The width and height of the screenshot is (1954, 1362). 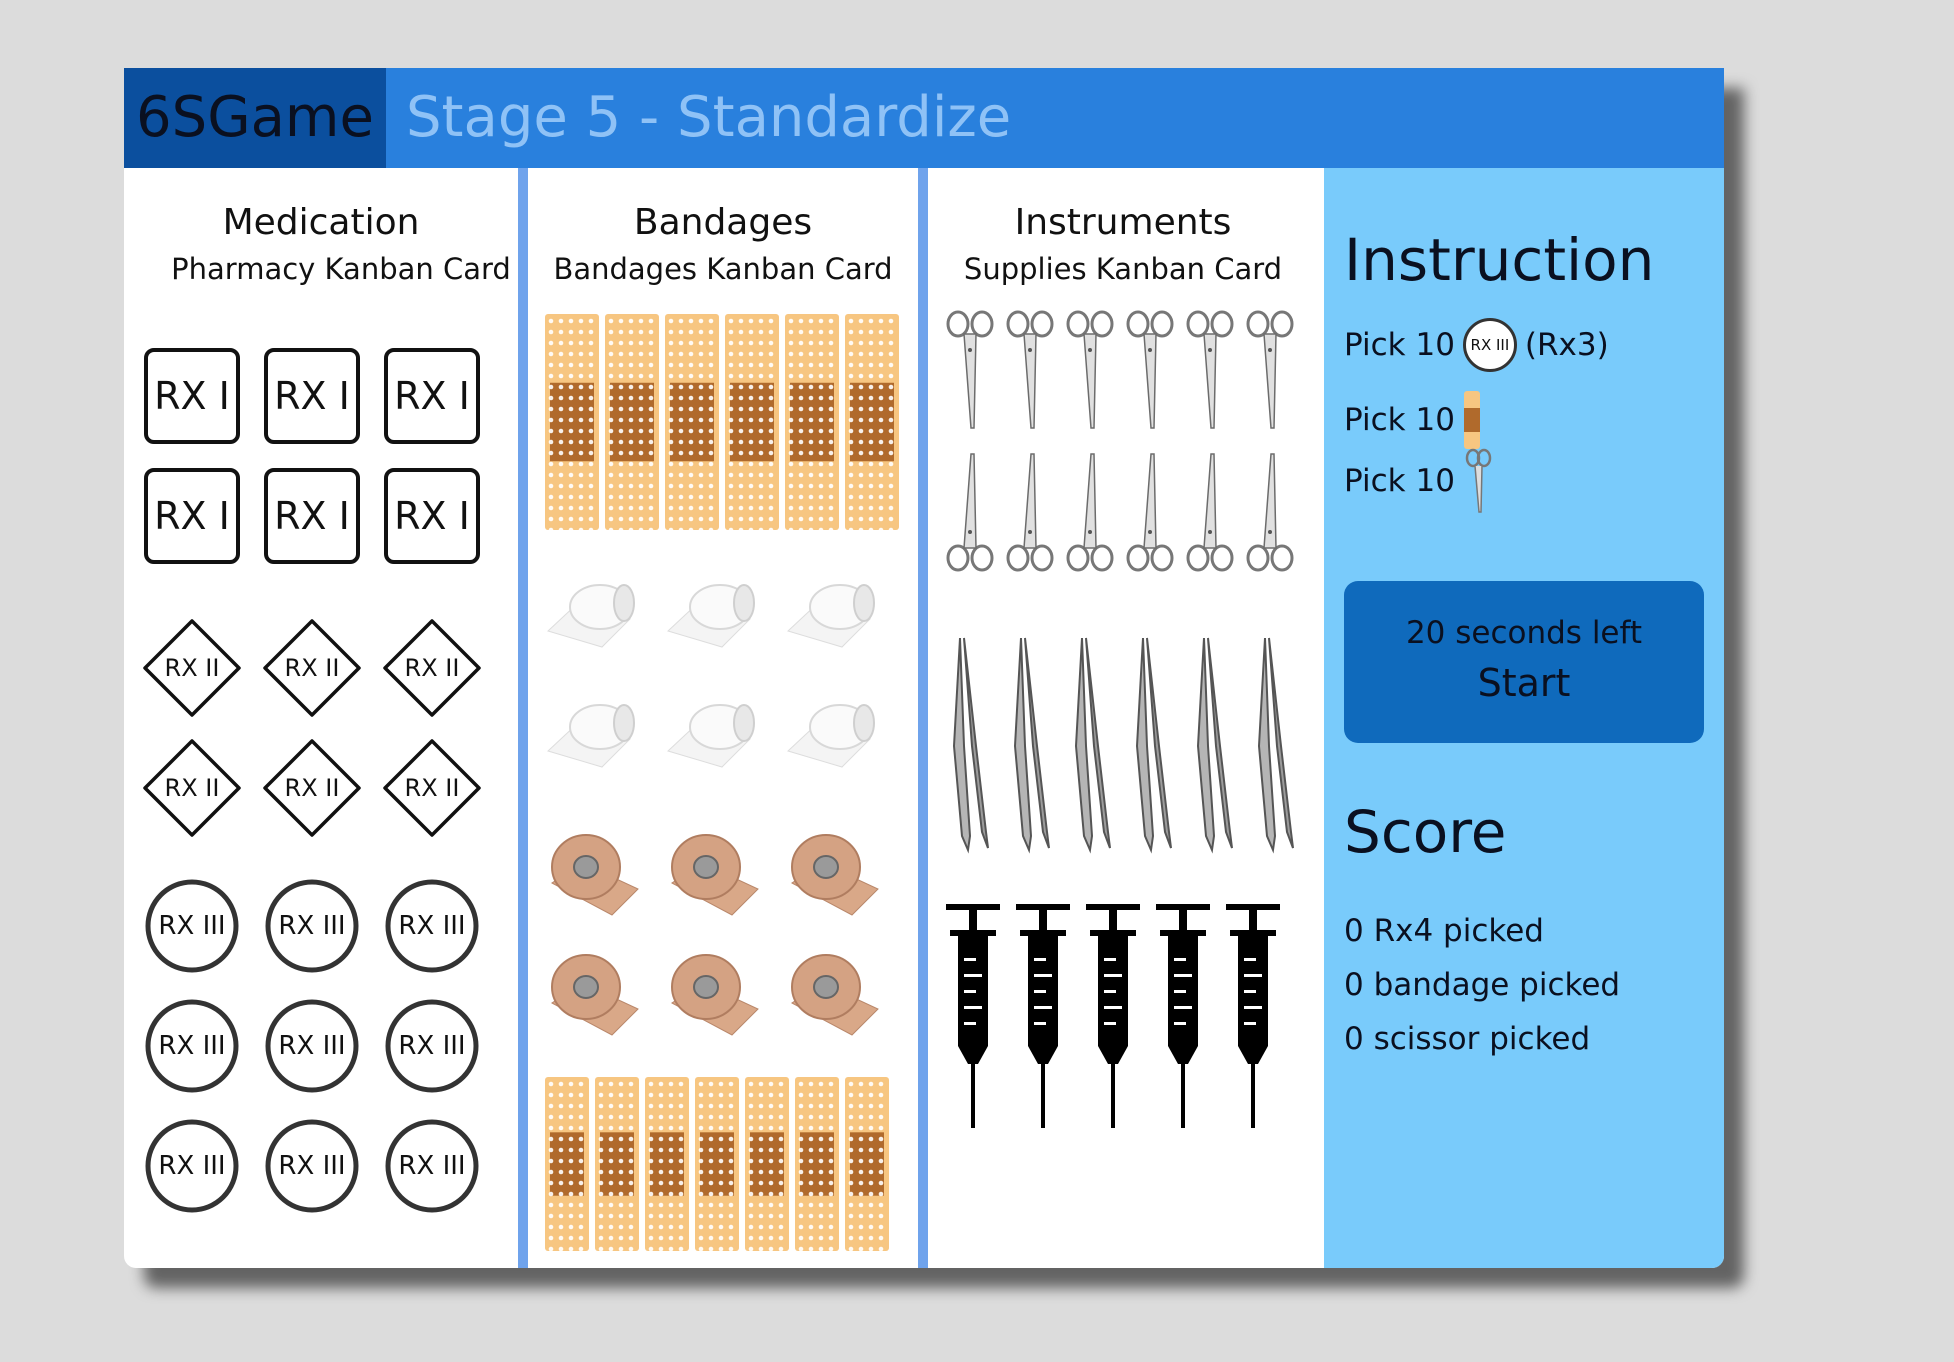 What do you see at coordinates (1489, 345) in the screenshot?
I see `rx3-icon: RX III` at bounding box center [1489, 345].